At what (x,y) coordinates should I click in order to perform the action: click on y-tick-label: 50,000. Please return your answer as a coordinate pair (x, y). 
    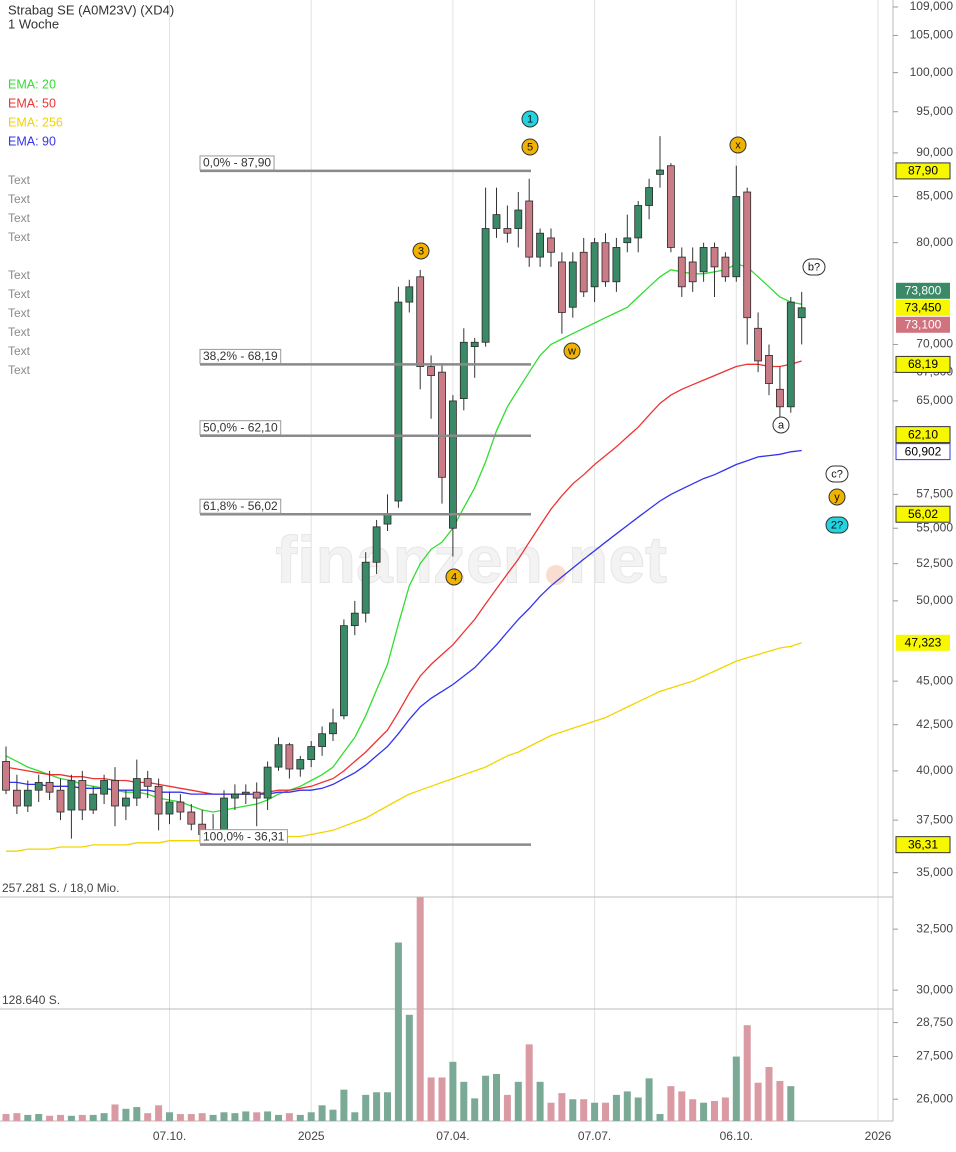
    Looking at the image, I should click on (934, 600).